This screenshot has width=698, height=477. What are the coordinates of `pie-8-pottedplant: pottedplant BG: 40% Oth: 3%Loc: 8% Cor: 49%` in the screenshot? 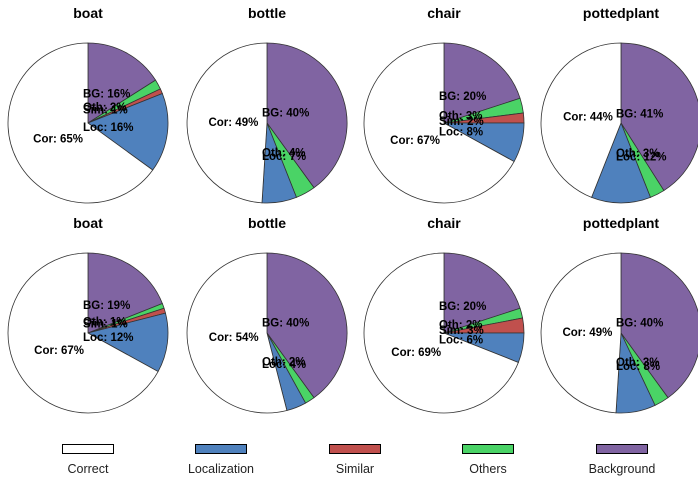 It's located at (619, 314).